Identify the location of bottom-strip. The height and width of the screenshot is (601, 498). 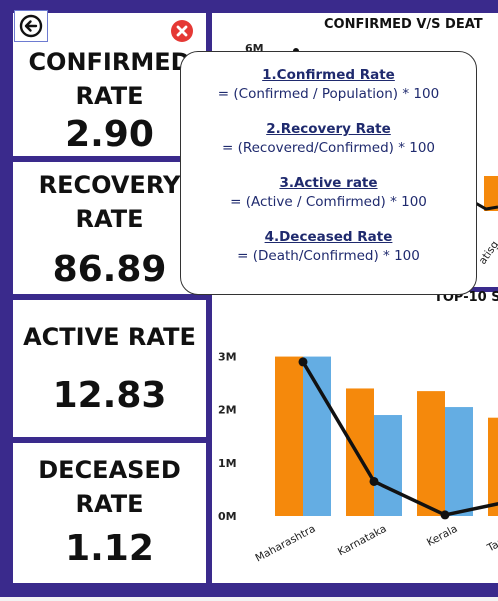
(249, 599).